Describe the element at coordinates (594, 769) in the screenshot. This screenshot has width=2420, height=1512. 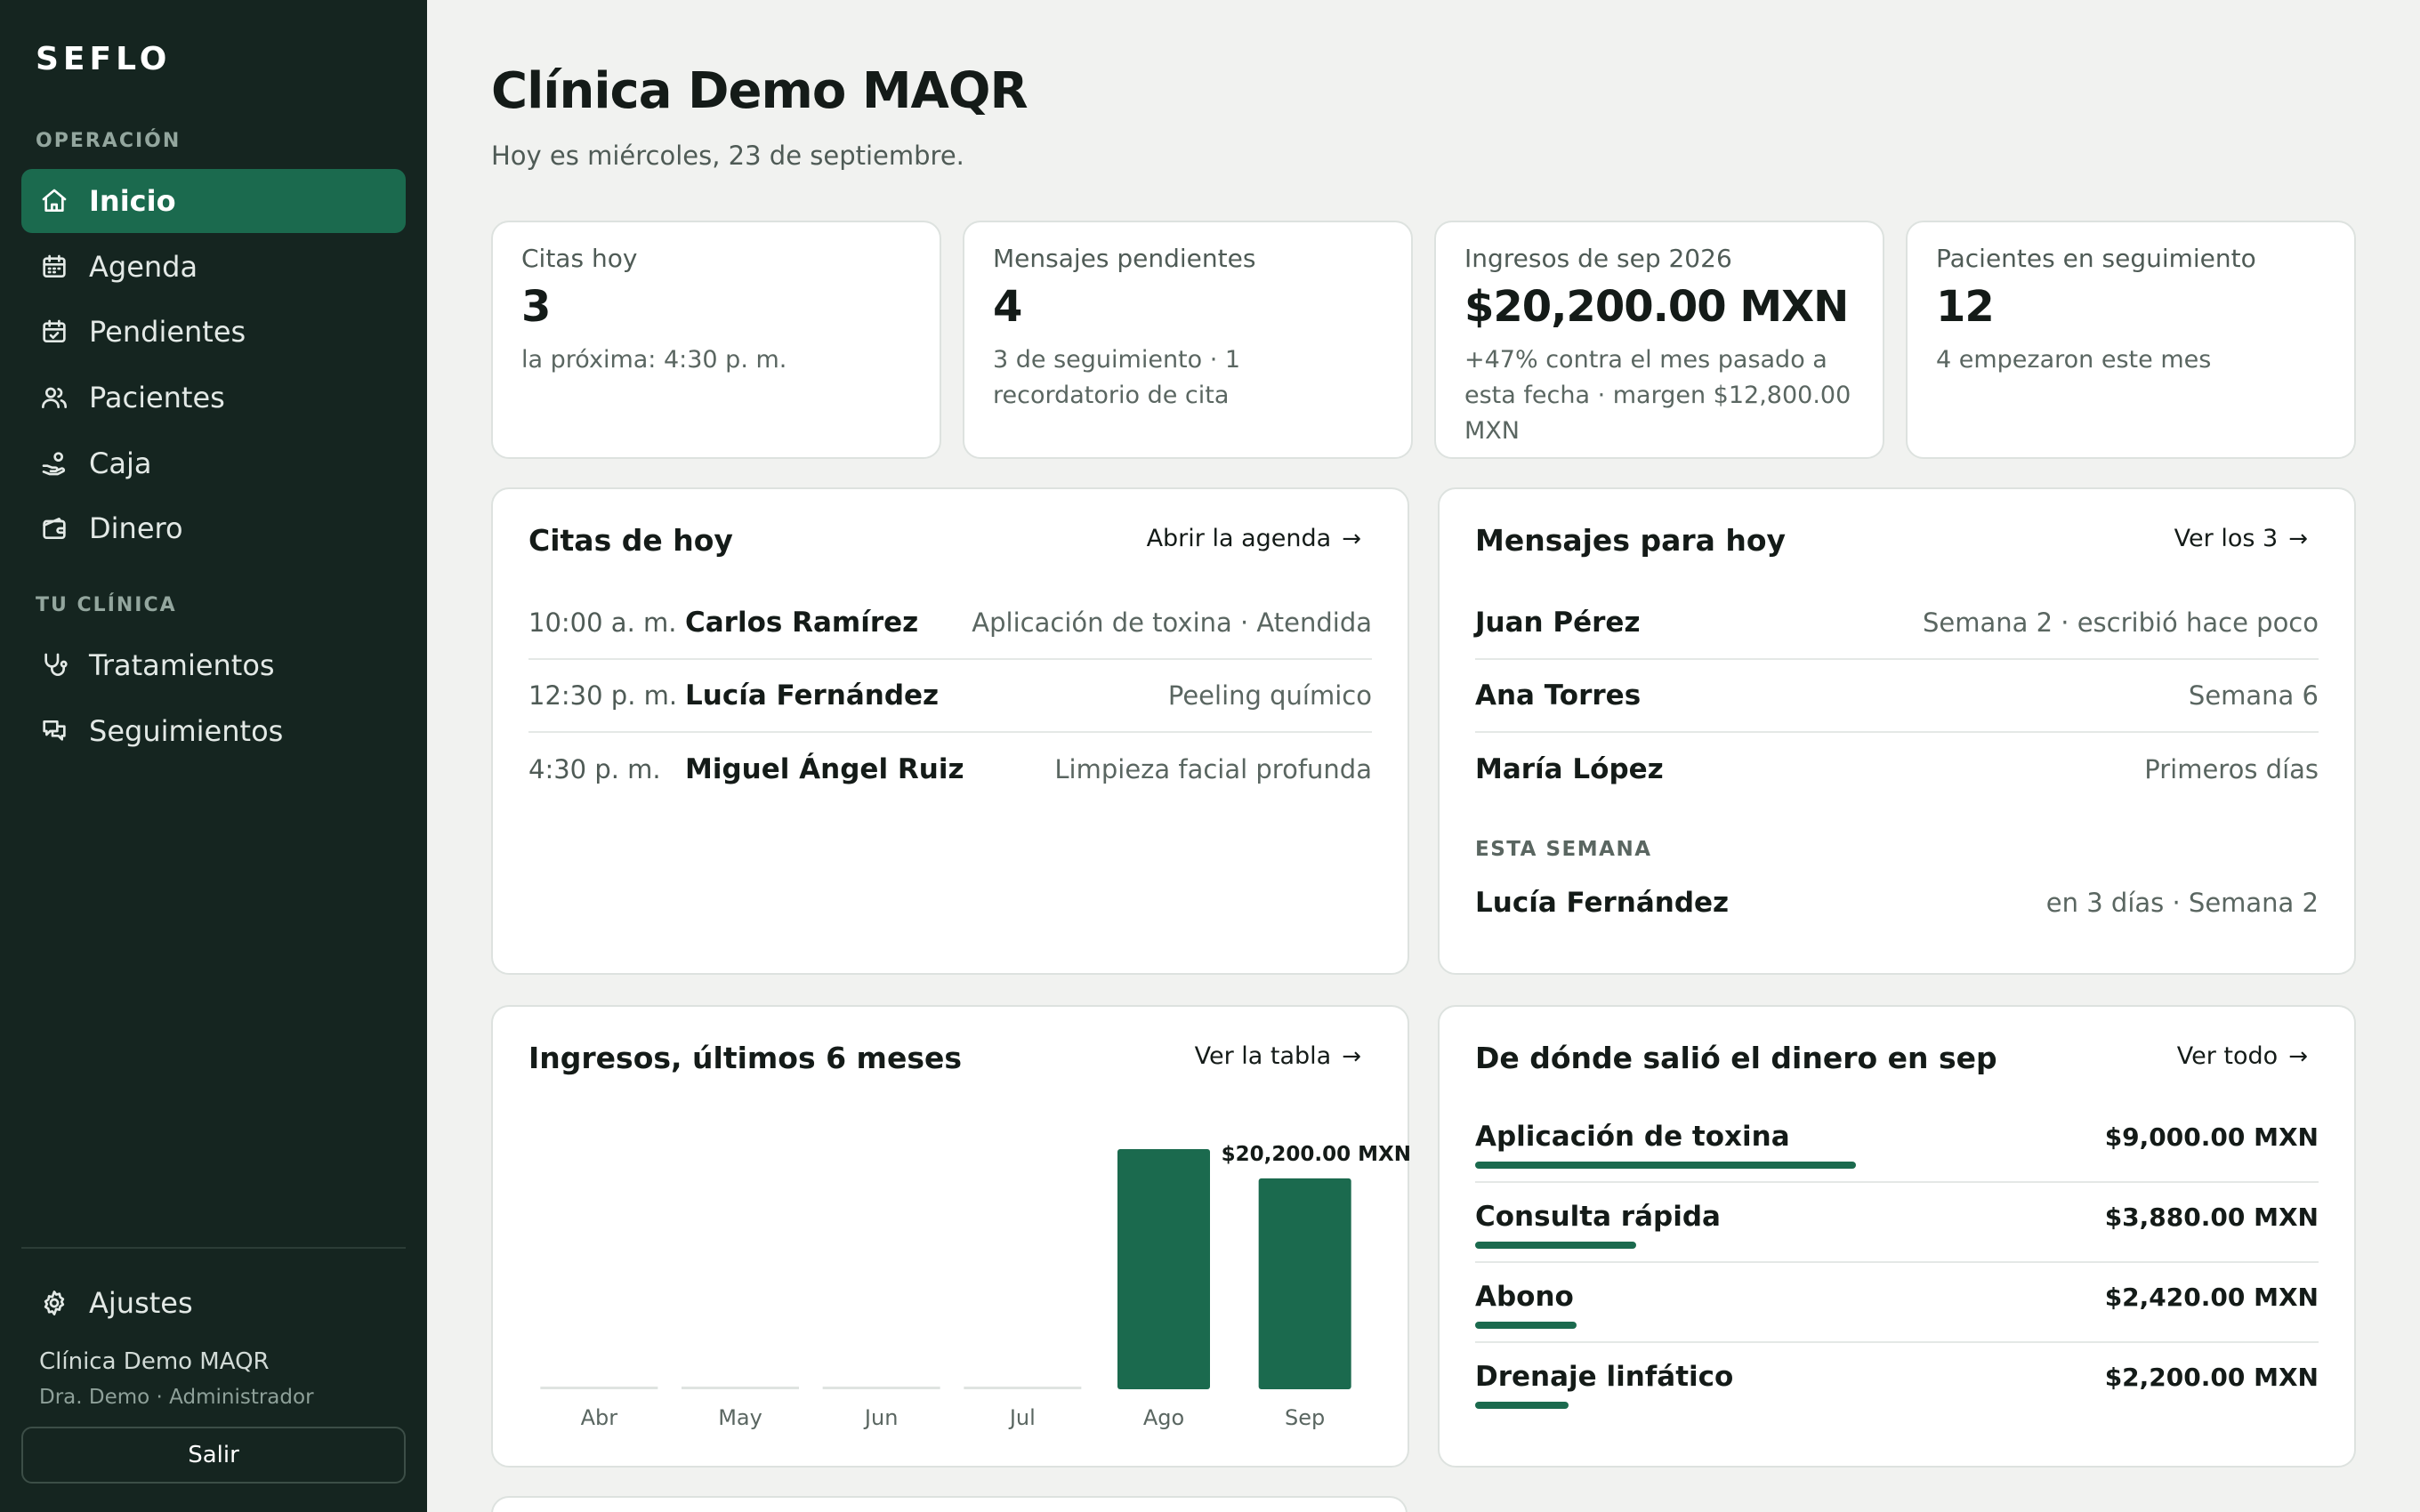
I see `appointment-time: 4:30 p. m.` at that location.